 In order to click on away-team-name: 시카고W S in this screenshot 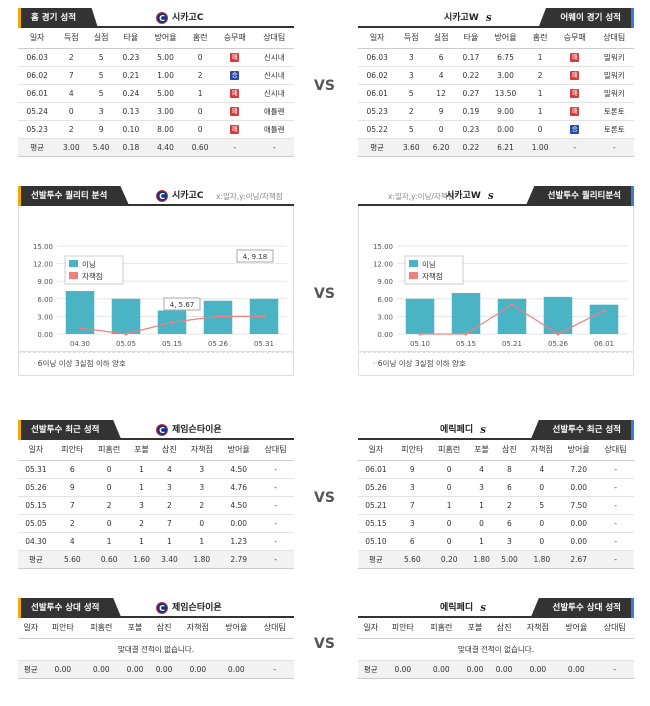, I will do `click(469, 18)`.